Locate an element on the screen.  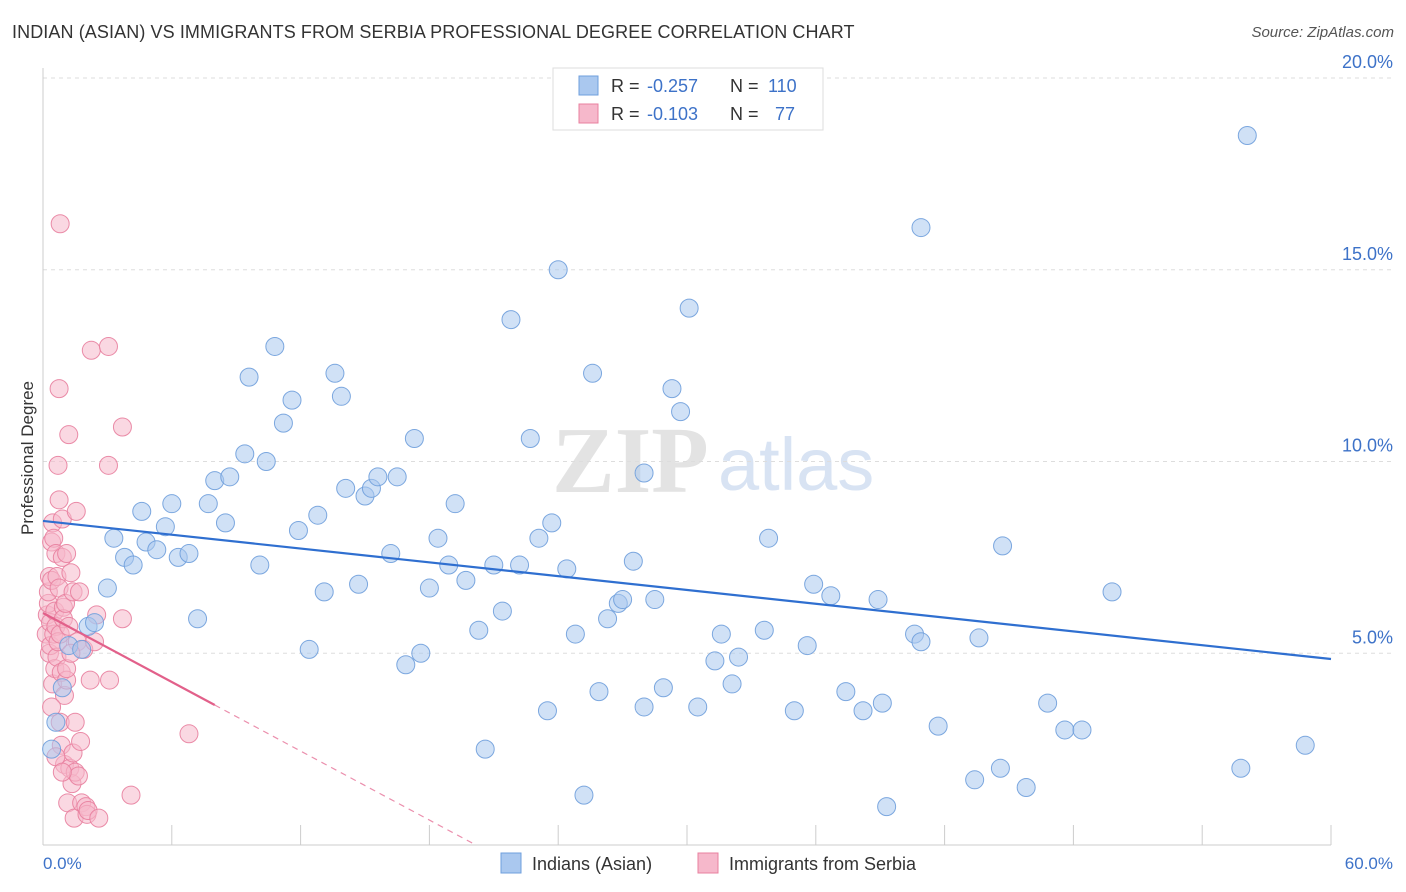
stats-n-label-1: N = is located at coordinates (744, 86).